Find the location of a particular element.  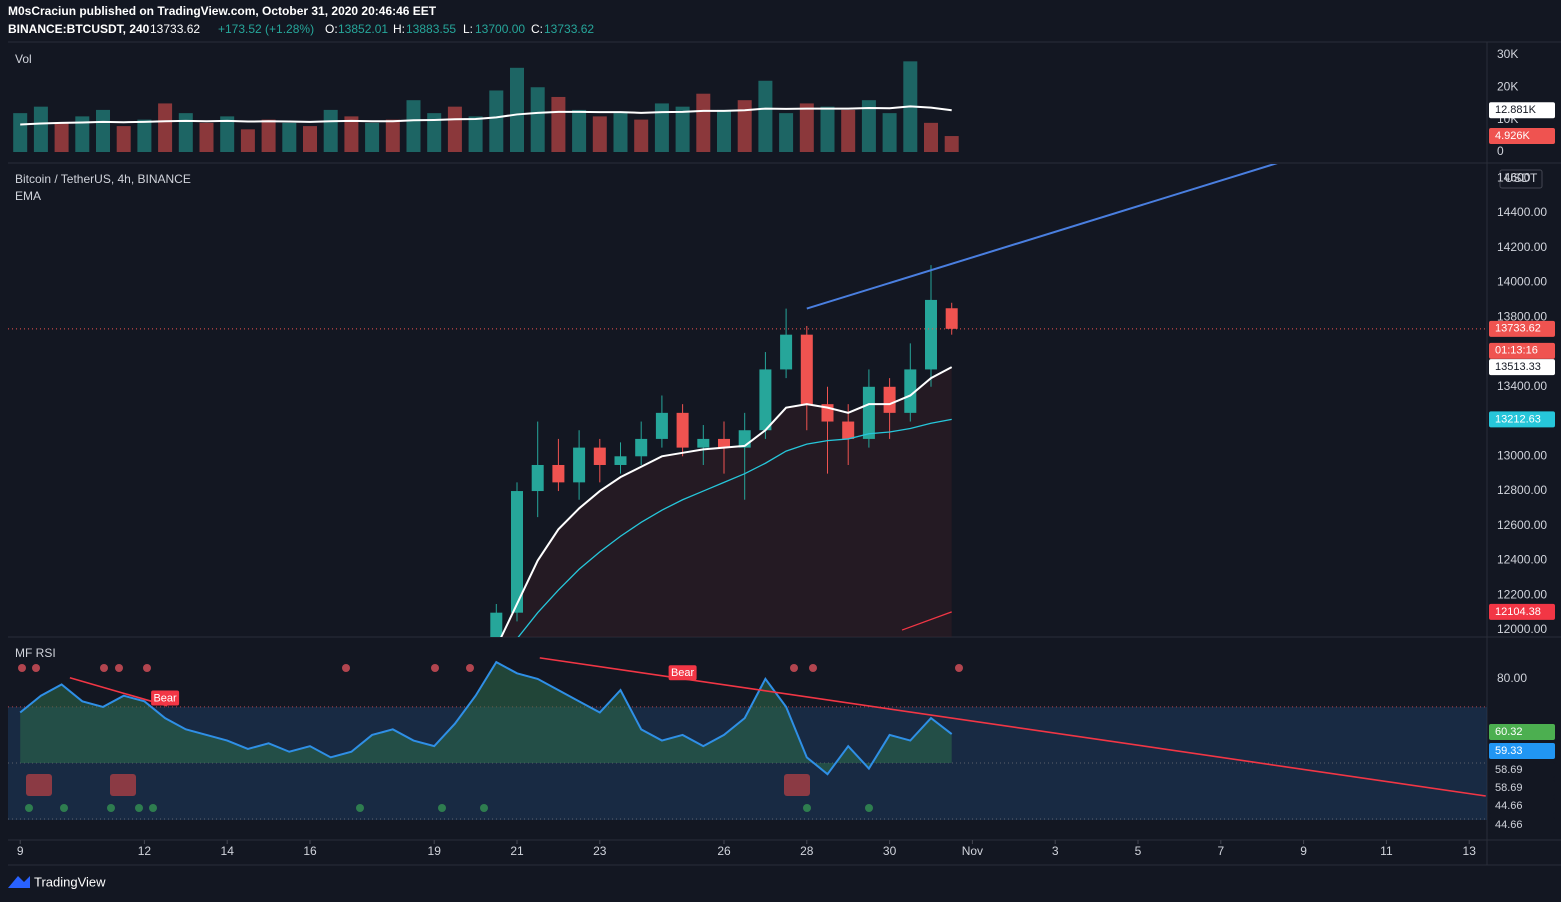

rsi-area is located at coordinates (486, 718).